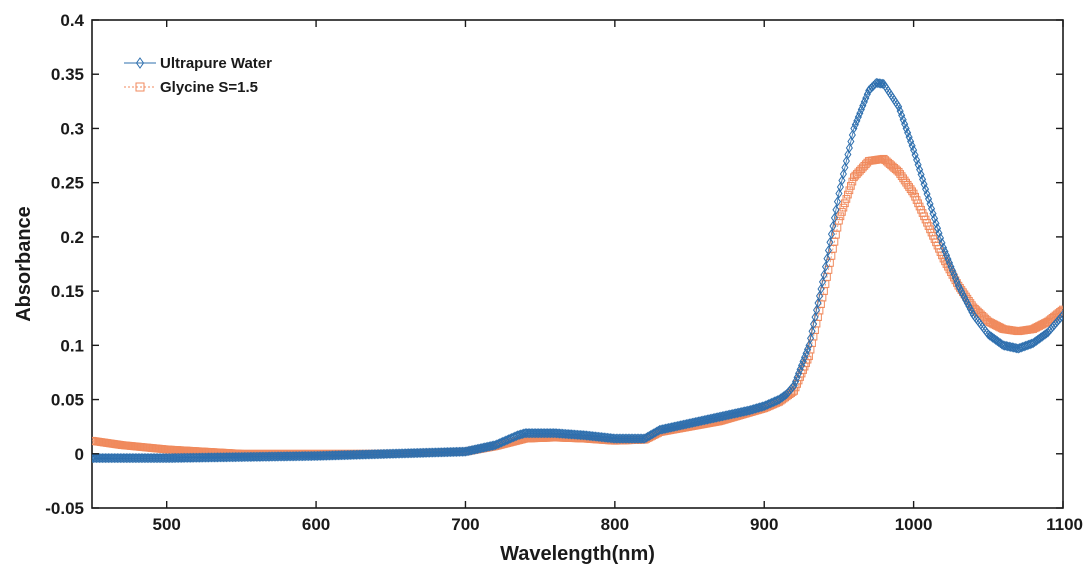 This screenshot has height=567, width=1085. I want to click on y-tick-label: 0.05, so click(67, 400).